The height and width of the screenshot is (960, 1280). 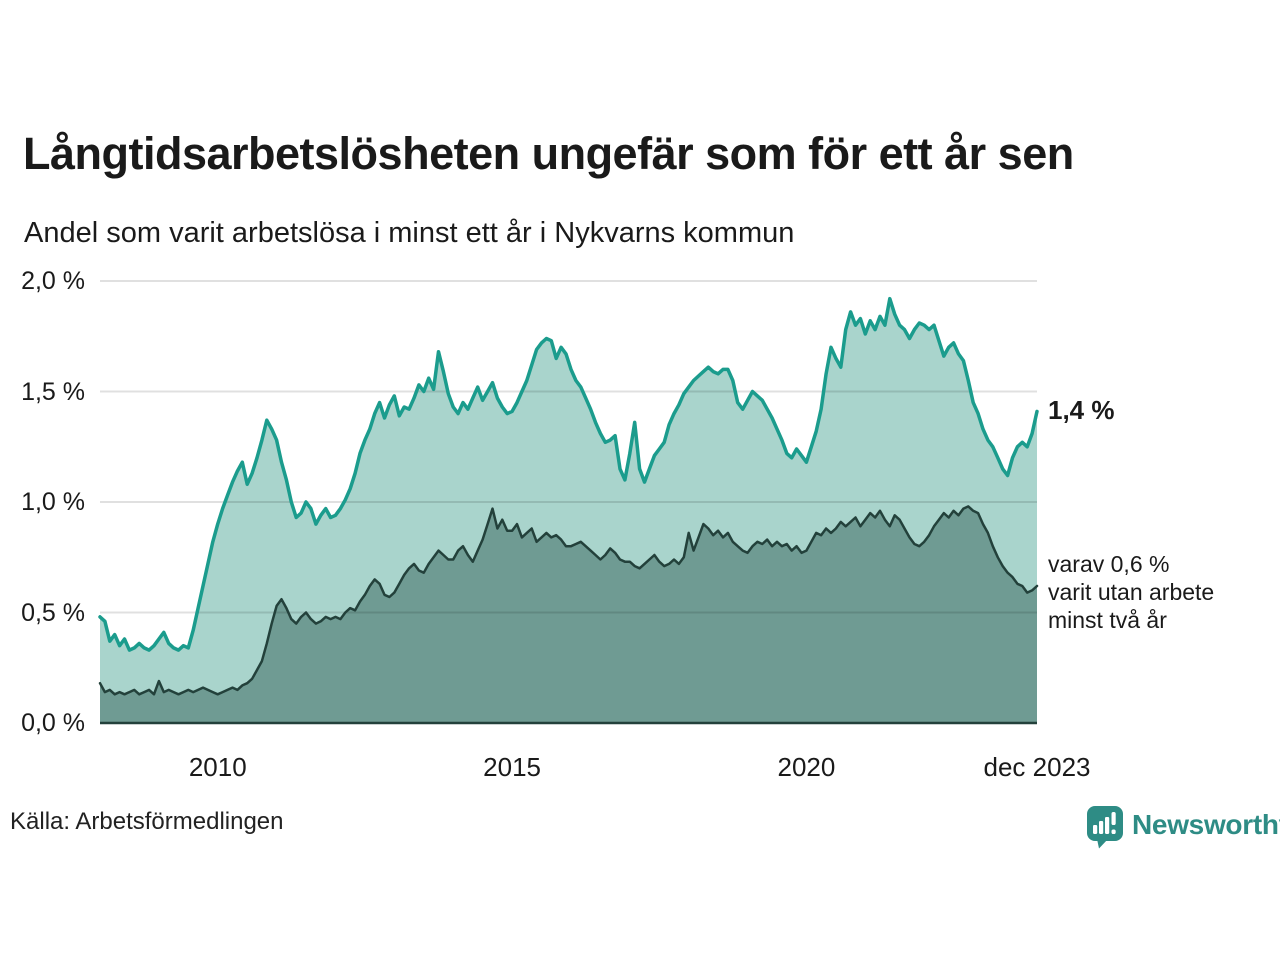 I want to click on newsworthy-logo: Newsworthy, so click(x=1183, y=827).